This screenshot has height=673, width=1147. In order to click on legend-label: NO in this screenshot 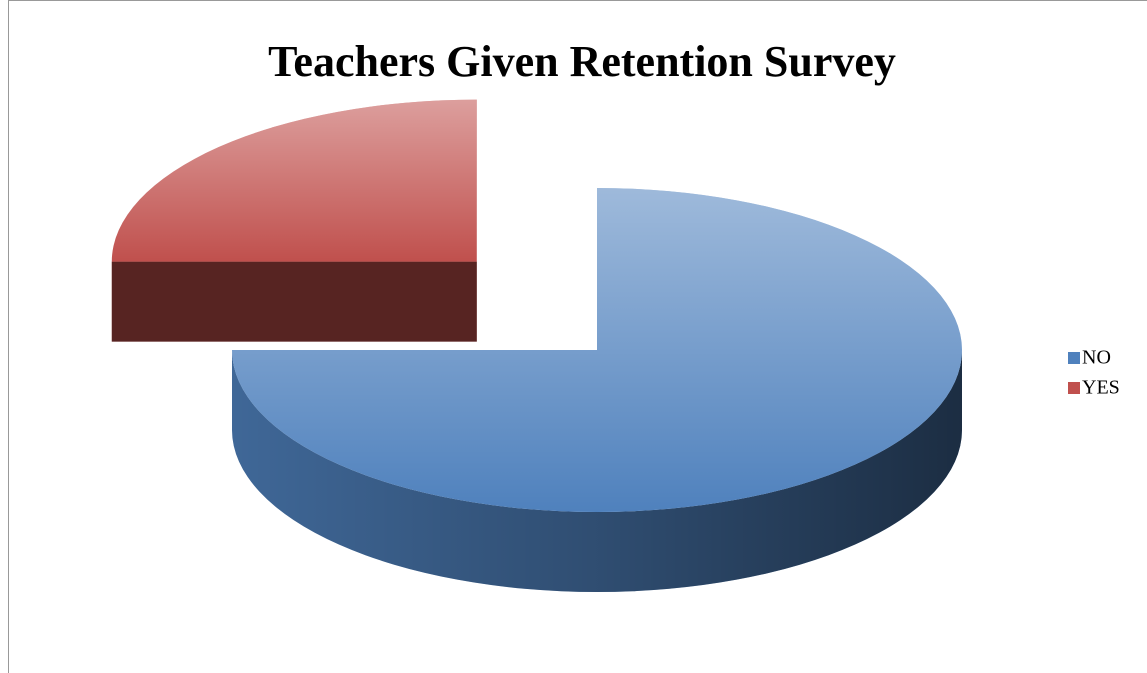, I will do `click(1096, 358)`.